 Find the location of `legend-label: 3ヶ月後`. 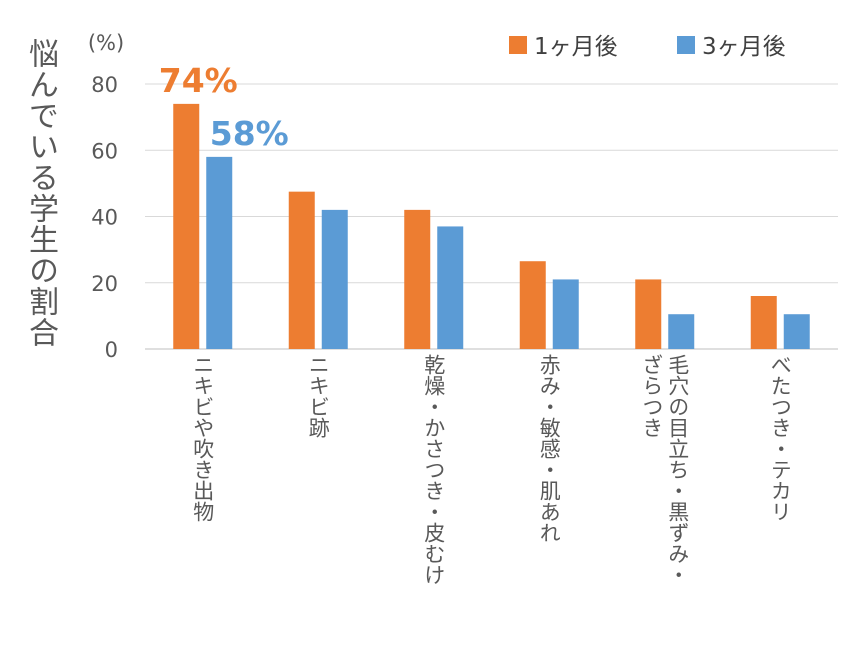

legend-label: 3ヶ月後 is located at coordinates (744, 47).